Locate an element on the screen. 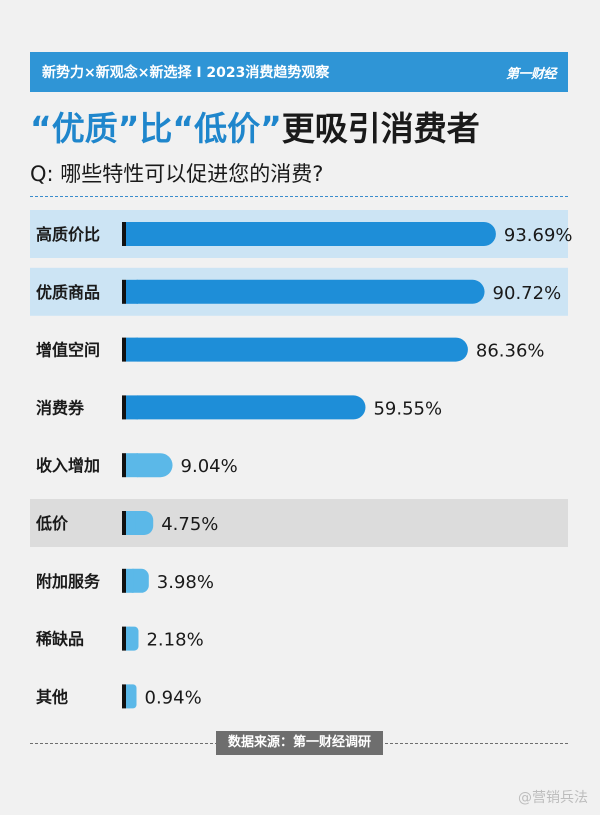 The height and width of the screenshot is (815, 600). header-banner: 新势力×新观念×新选择 I 2023消费趋势观察 第一财经 is located at coordinates (299, 72).